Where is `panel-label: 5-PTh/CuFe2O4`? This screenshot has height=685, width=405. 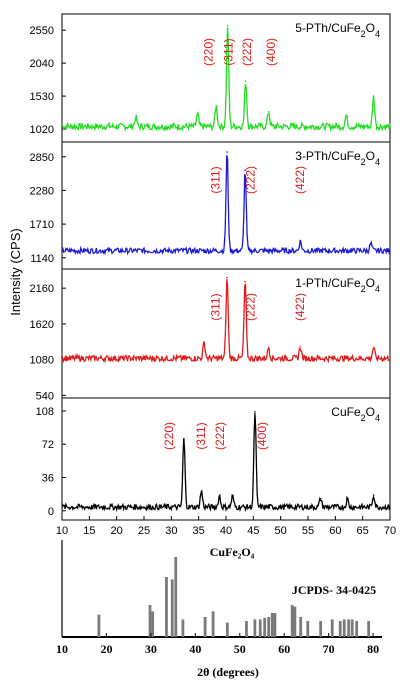
panel-label: 5-PTh/CuFe2O4 is located at coordinates (337, 30).